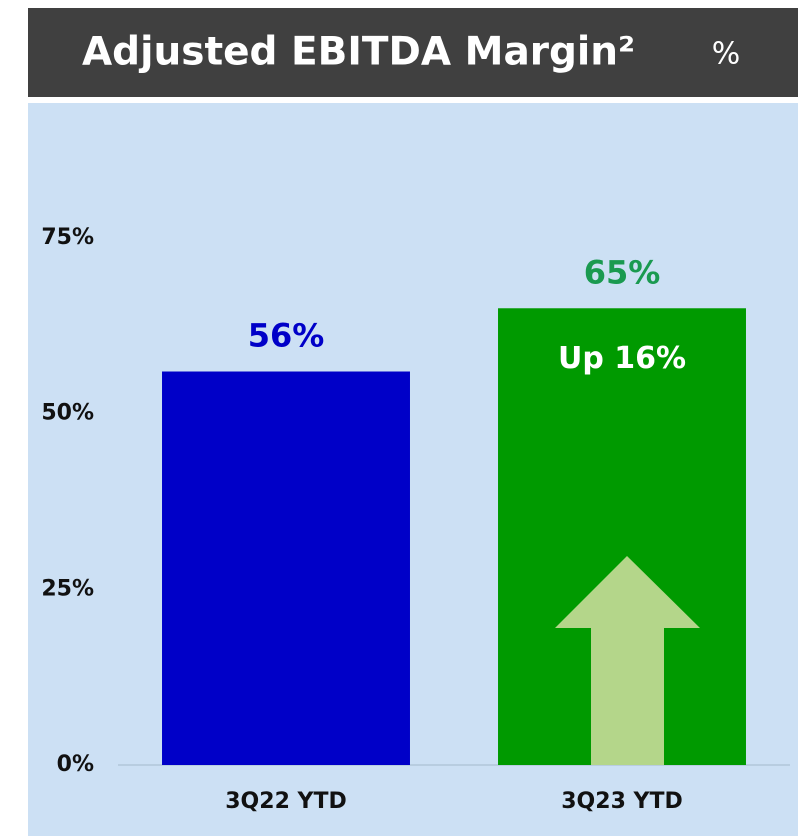 The image size is (798, 836). What do you see at coordinates (627, 660) in the screenshot?
I see `up-arrow` at bounding box center [627, 660].